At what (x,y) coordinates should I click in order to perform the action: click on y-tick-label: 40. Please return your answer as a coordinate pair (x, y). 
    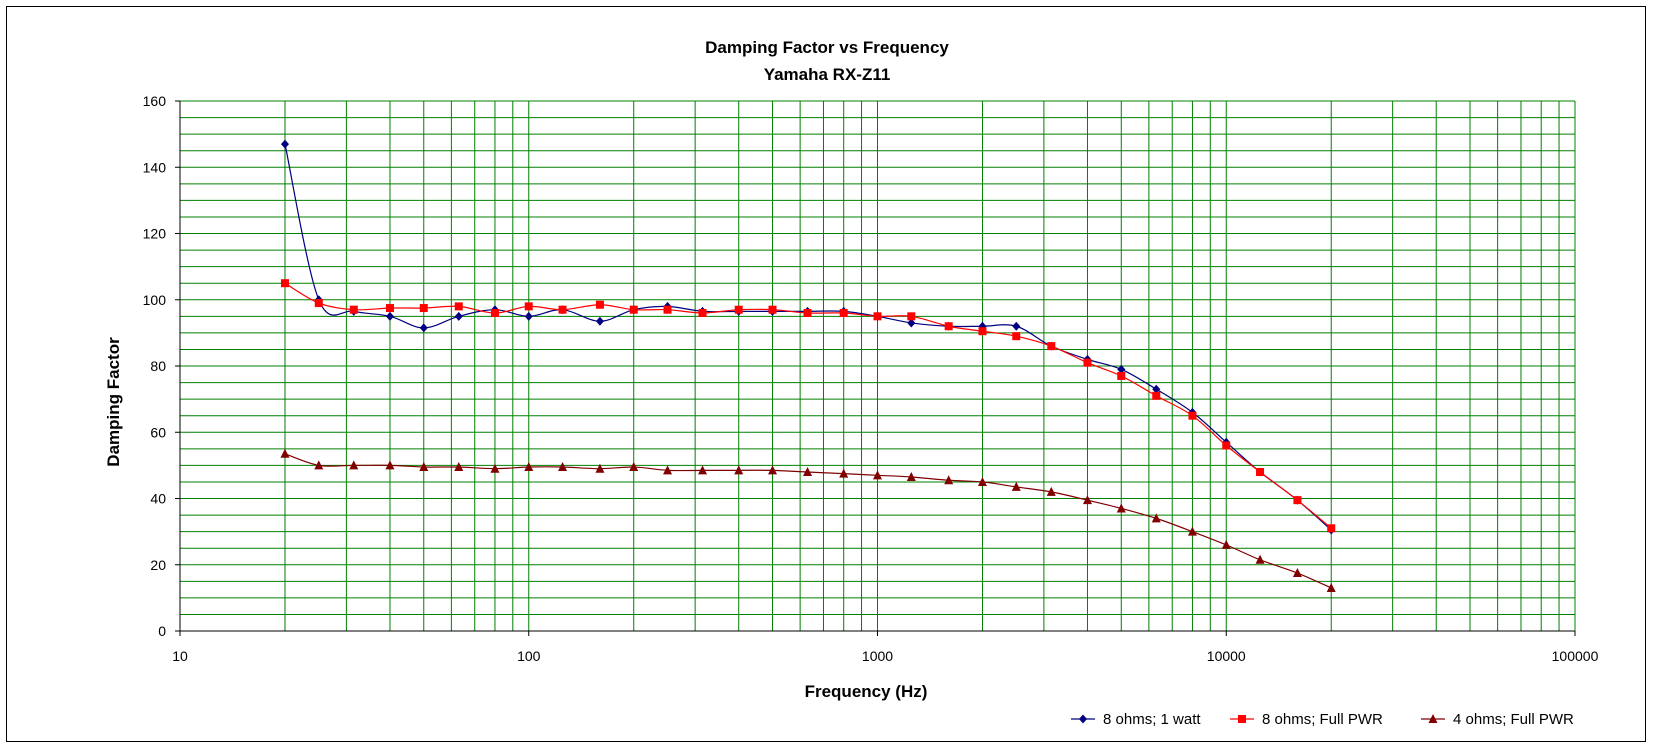
    Looking at the image, I should click on (158, 499).